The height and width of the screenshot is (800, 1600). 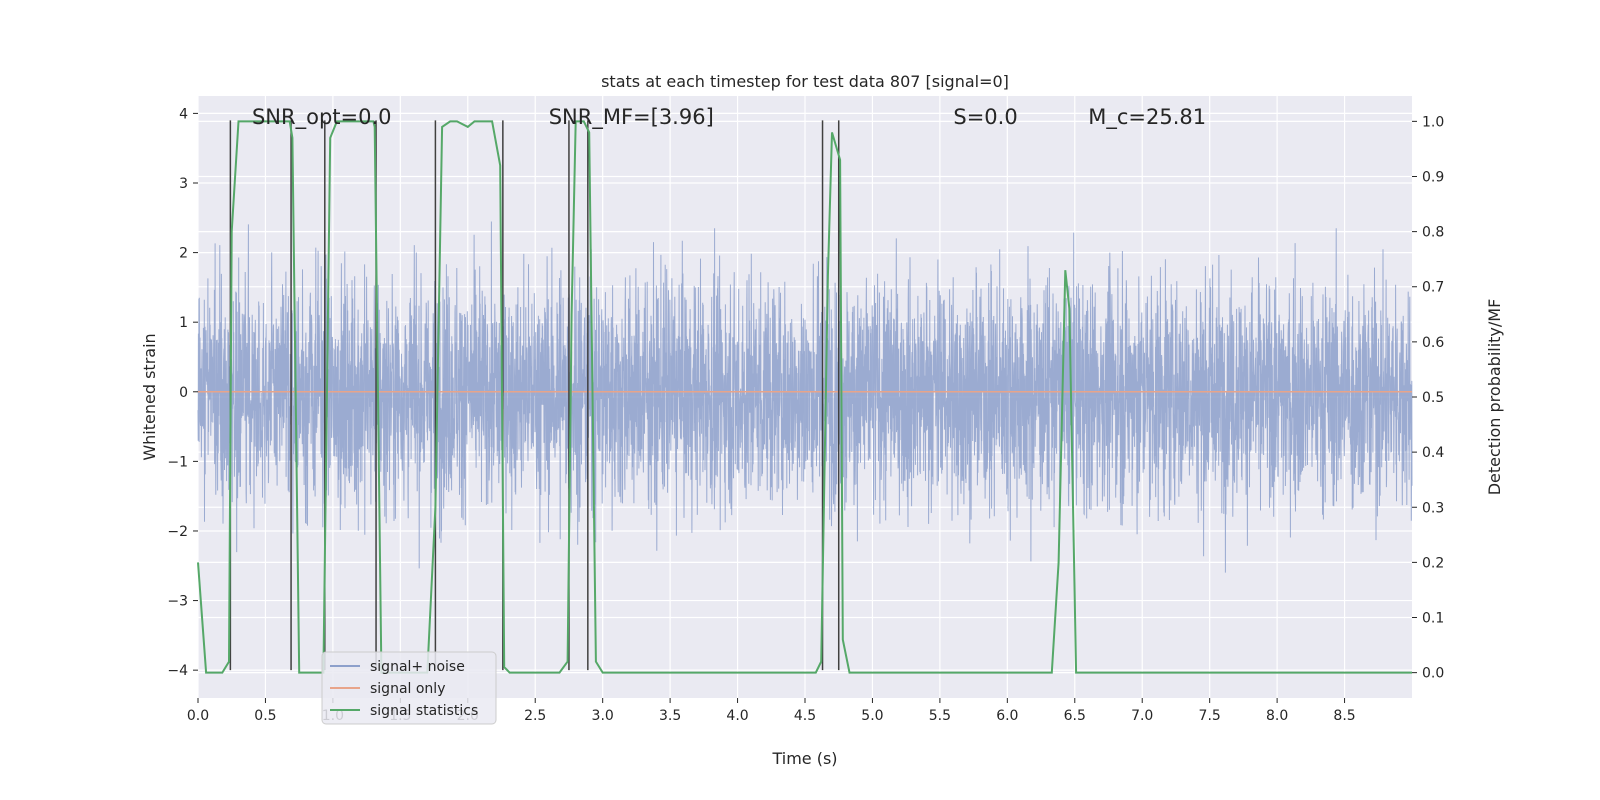 What do you see at coordinates (940, 716) in the screenshot?
I see `x-tick-label: 5.5` at bounding box center [940, 716].